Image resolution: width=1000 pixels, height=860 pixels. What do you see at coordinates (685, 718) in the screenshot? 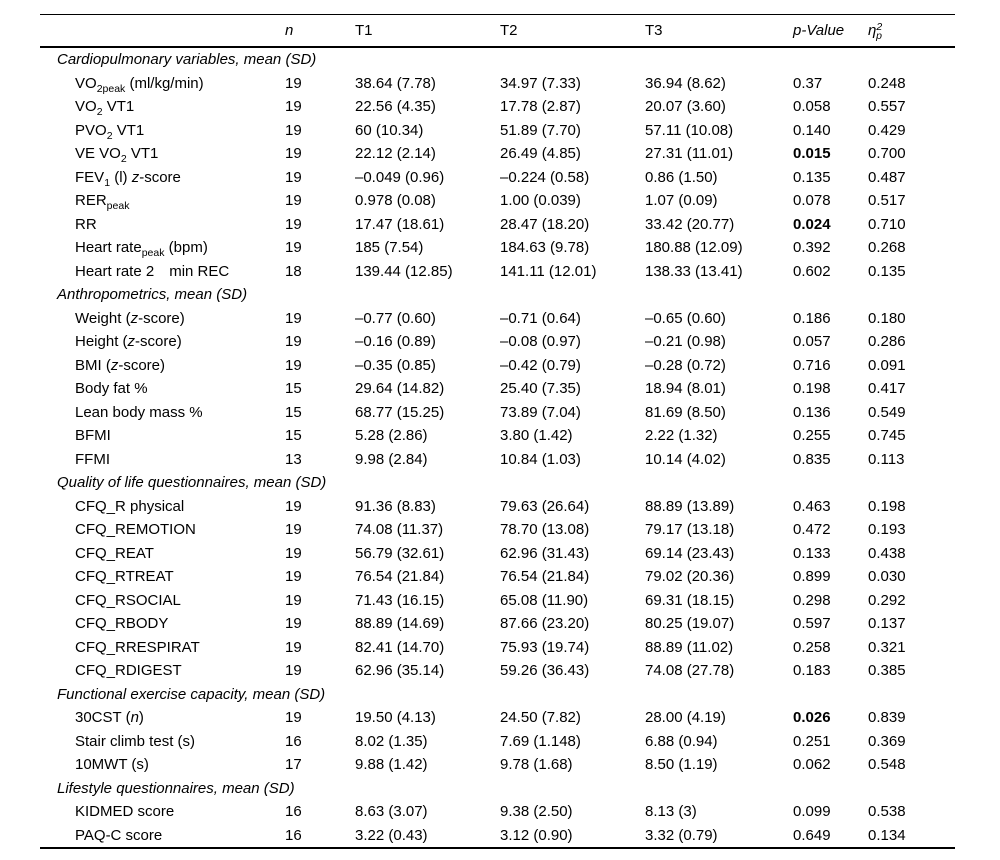
I see `t3-cell: 28.00 (4.19)` at bounding box center [685, 718].